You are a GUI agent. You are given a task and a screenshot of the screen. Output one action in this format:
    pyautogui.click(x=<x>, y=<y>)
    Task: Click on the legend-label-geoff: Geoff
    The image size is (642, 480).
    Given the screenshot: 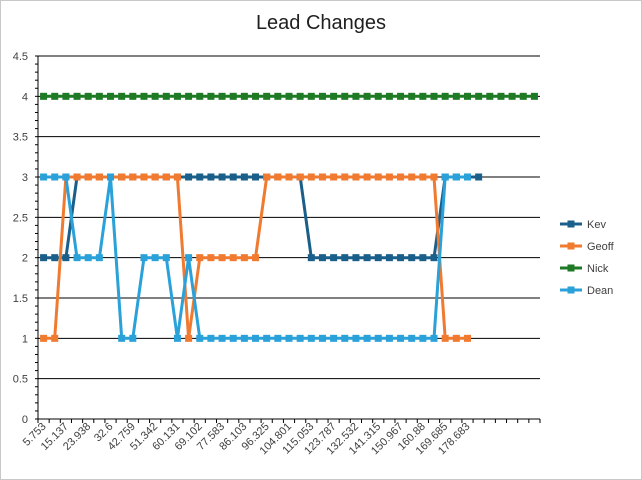 What is the action you would take?
    pyautogui.click(x=601, y=247)
    